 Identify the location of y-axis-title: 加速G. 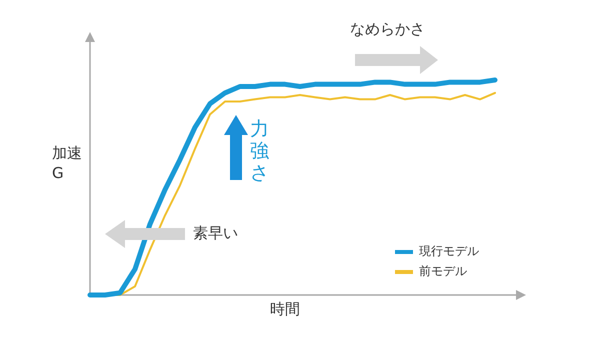
(67, 163).